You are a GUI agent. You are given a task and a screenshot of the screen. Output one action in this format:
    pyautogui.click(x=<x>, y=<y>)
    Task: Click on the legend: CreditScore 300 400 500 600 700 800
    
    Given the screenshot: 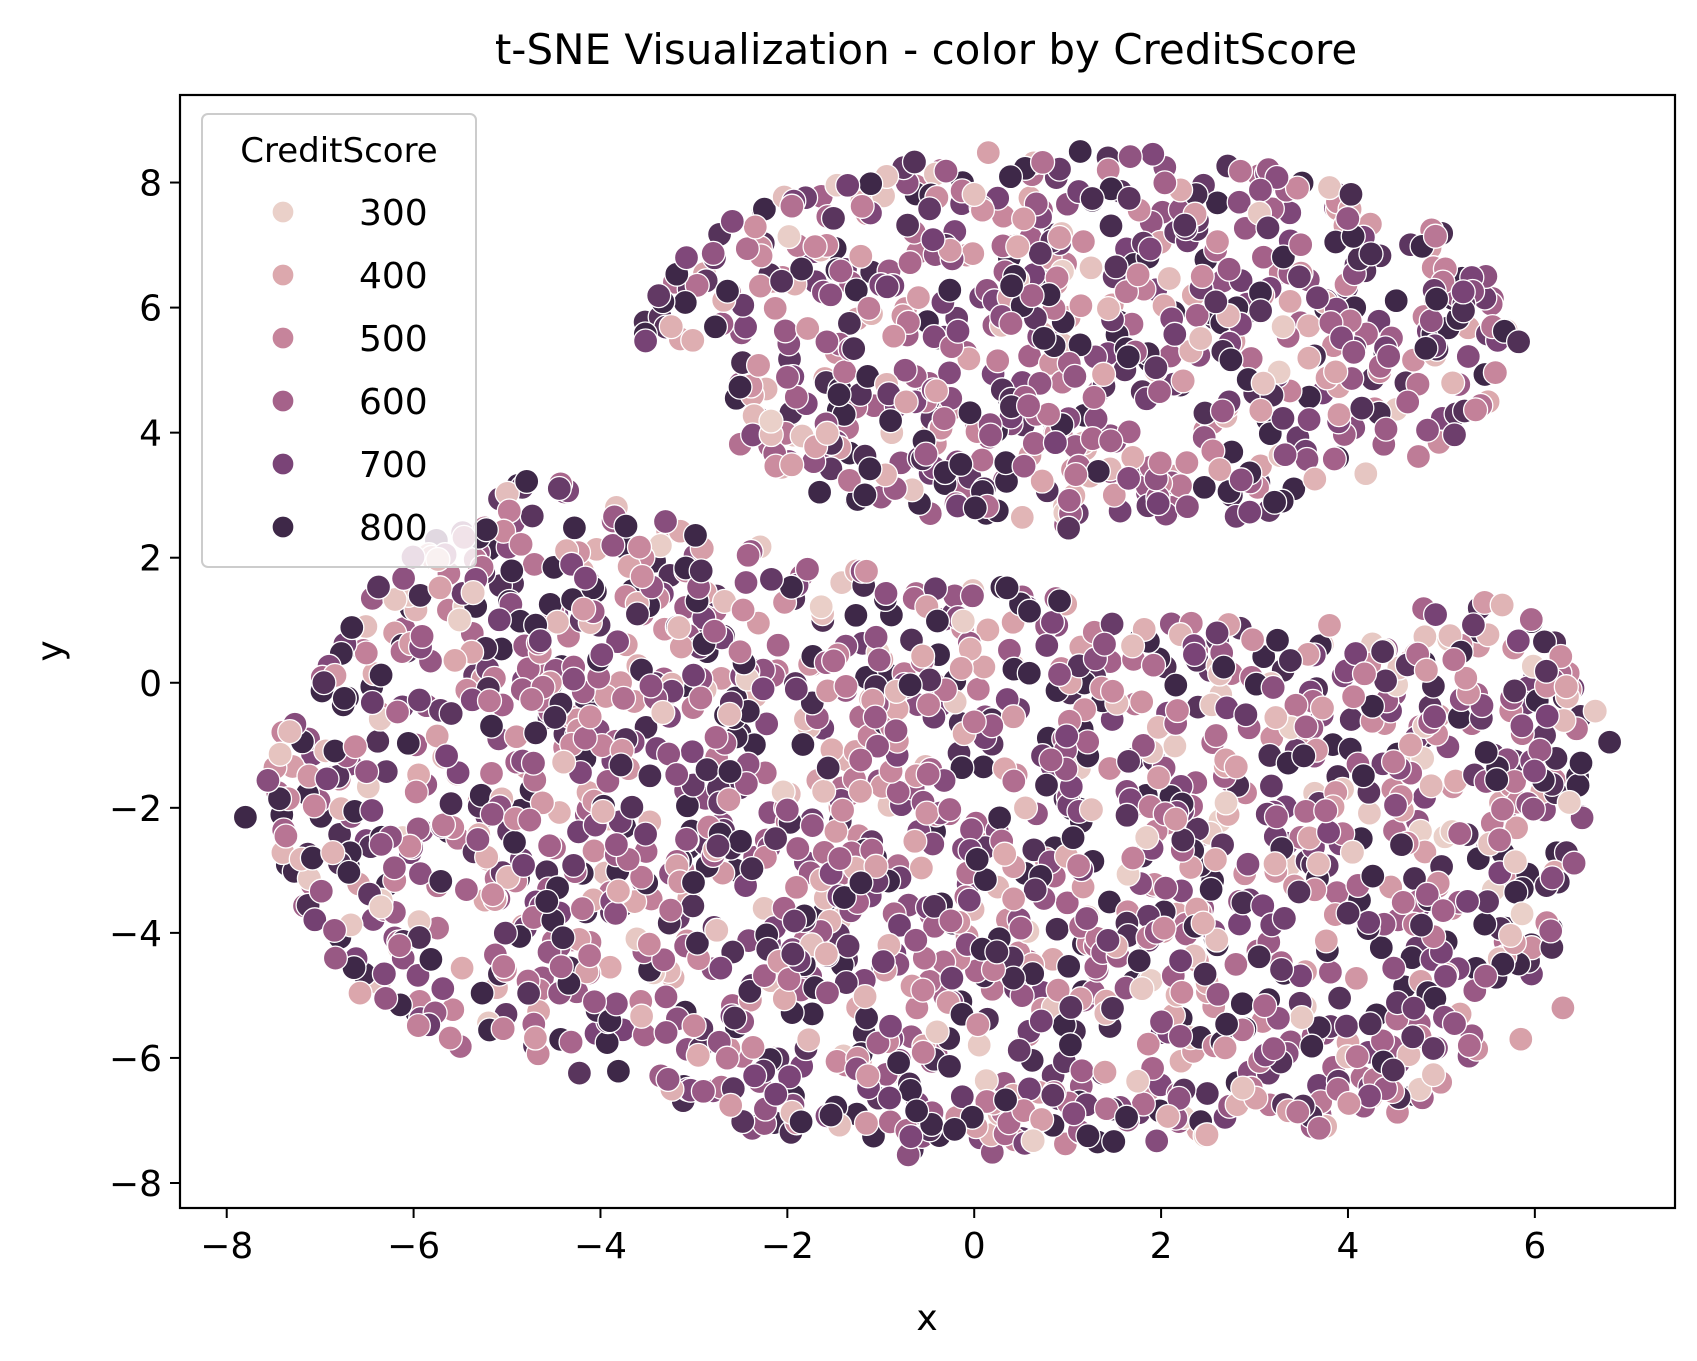 What is the action you would take?
    pyautogui.click(x=339, y=340)
    